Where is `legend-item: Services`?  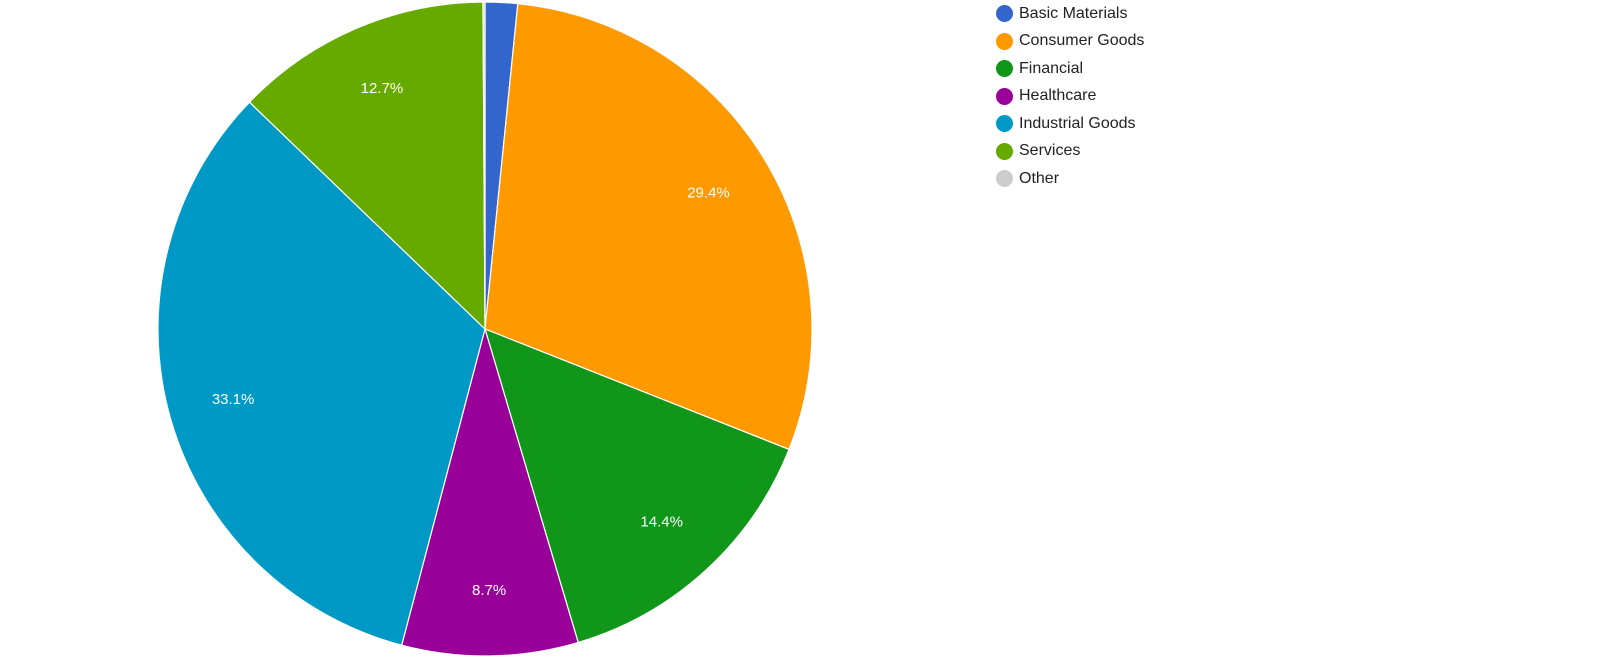
legend-item: Services is located at coordinates (1070, 152).